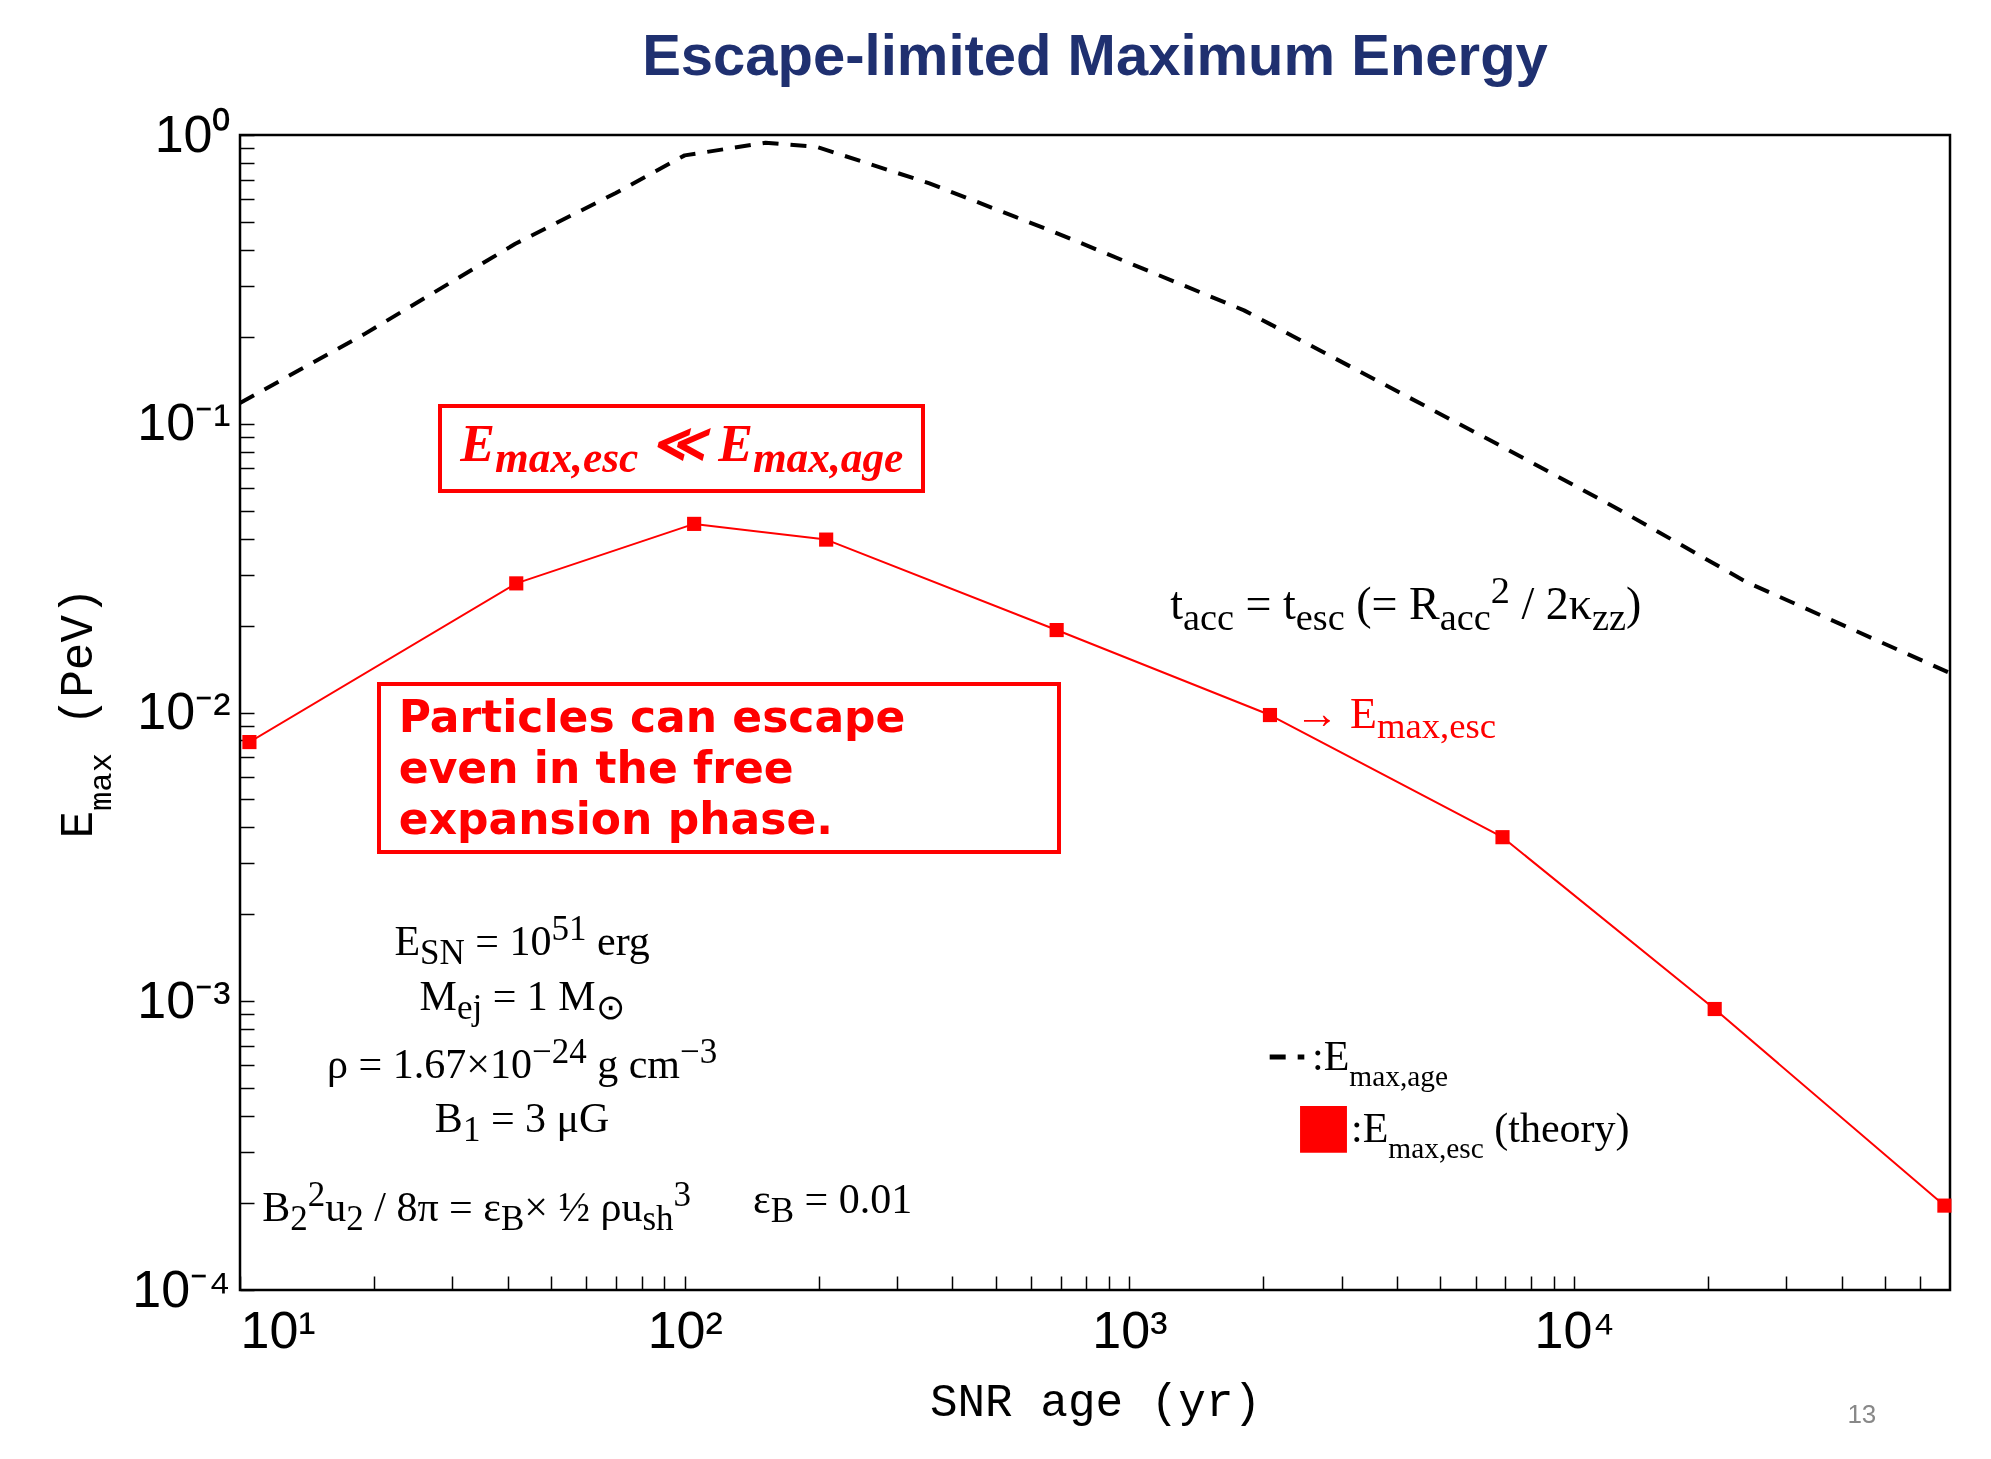 Image resolution: width=1991 pixels, height=1459 pixels. I want to click on annotation: B$_{1}$ = 3 μG, so click(522, 1122).